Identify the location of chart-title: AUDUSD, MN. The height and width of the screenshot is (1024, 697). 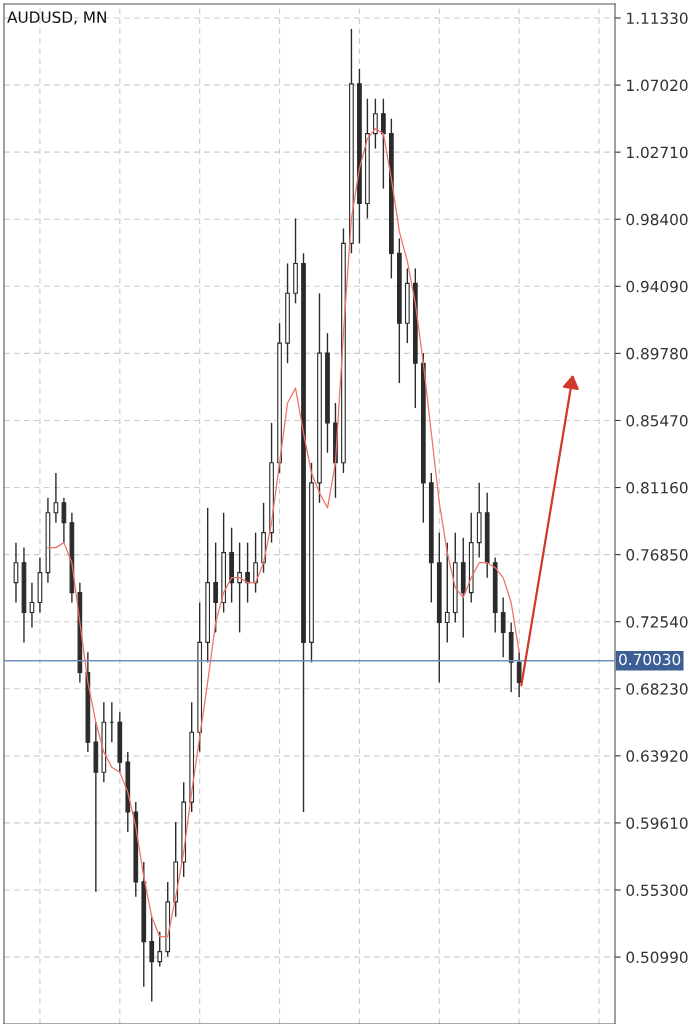
(56, 18).